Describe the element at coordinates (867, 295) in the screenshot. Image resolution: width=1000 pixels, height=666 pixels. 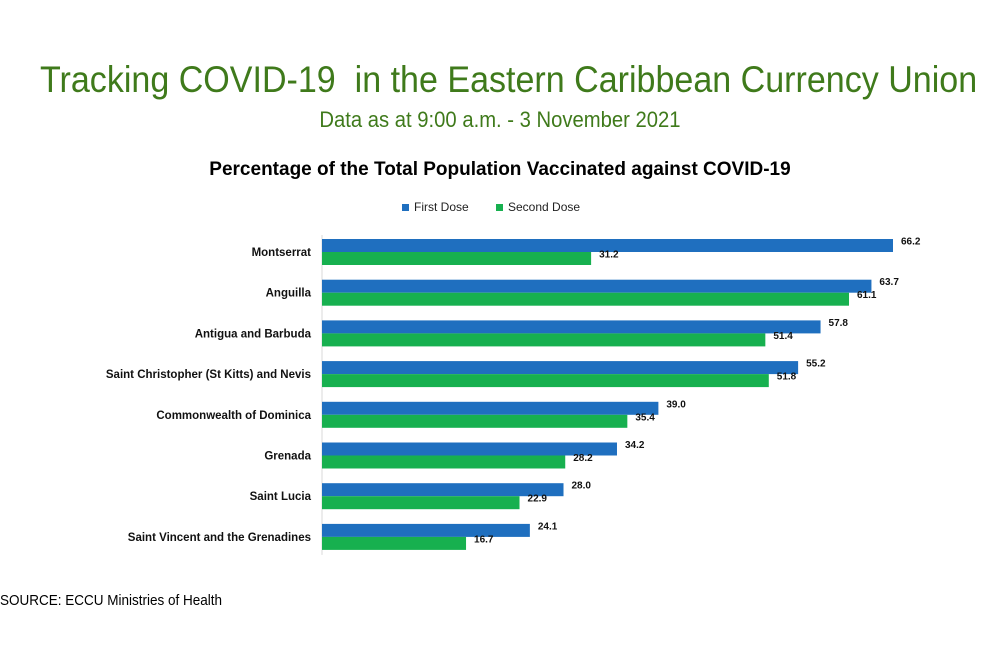
I see `data-label-second-dose-anguilla: 61.1` at that location.